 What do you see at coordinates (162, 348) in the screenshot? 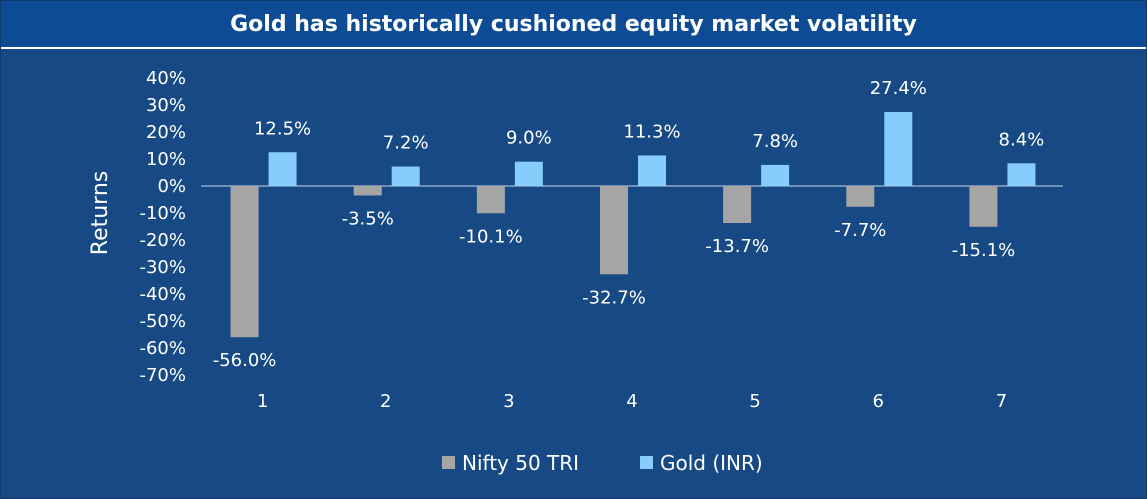
I see `y-tick-label: -60%` at bounding box center [162, 348].